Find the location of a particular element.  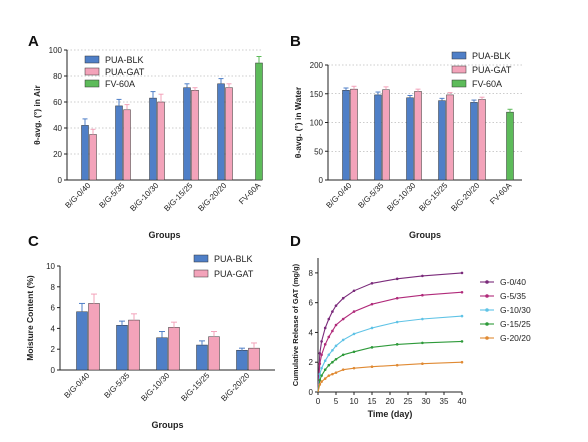

panel-b-y-axis-title: θ-avg. (°) in Water is located at coordinates (298, 122).